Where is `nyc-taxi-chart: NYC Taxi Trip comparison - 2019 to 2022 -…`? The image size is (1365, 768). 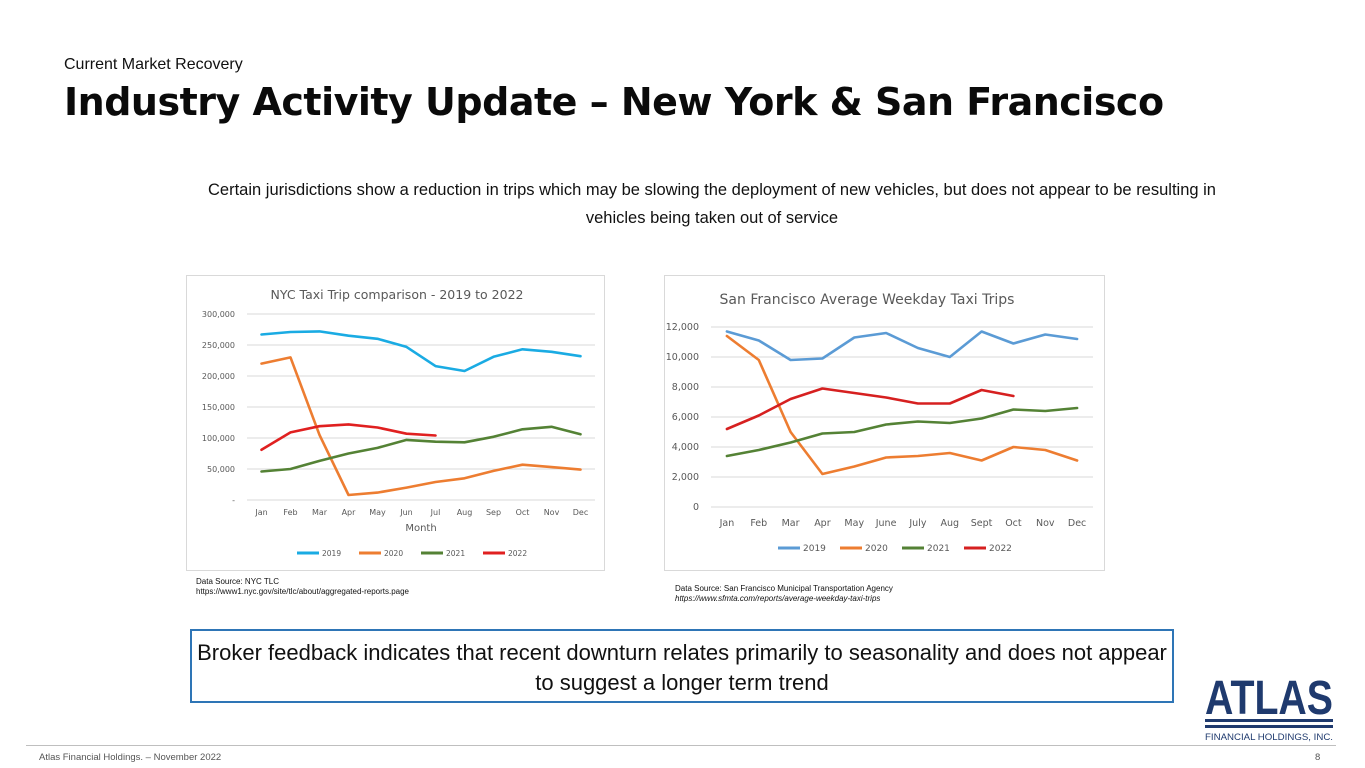
nyc-taxi-chart: NYC Taxi Trip comparison - 2019 to 2022 -… is located at coordinates (398, 422).